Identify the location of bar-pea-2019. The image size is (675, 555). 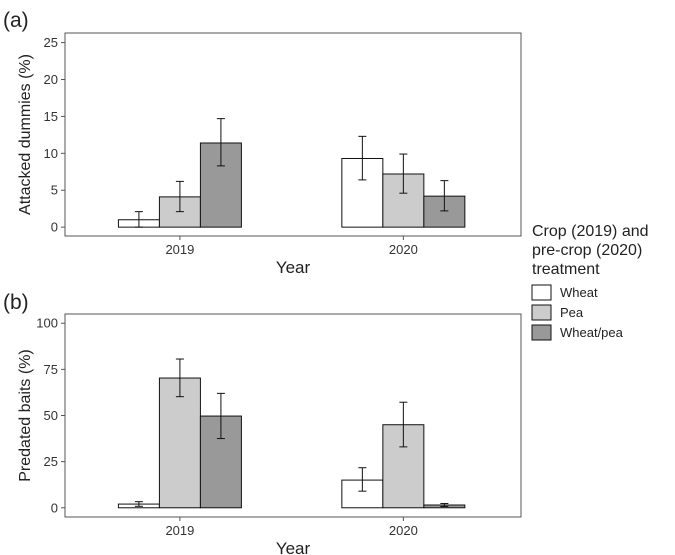
(179, 443).